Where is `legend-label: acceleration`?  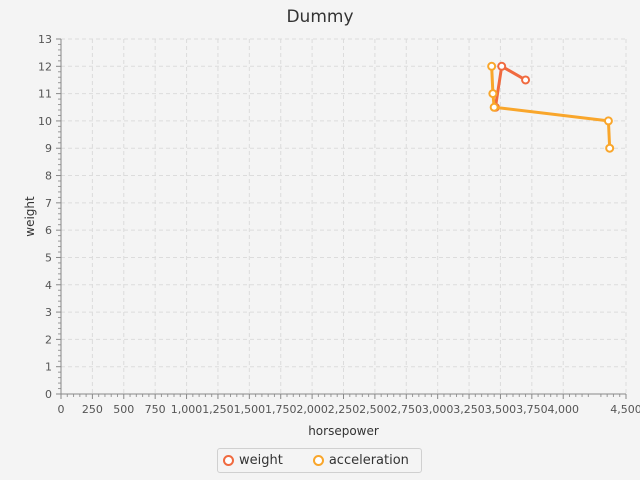 legend-label: acceleration is located at coordinates (368, 460).